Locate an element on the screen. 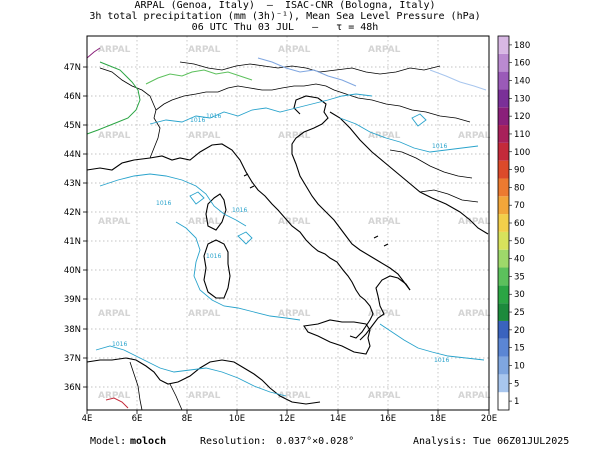  colorbar-label: 40 is located at coordinates (519, 260).